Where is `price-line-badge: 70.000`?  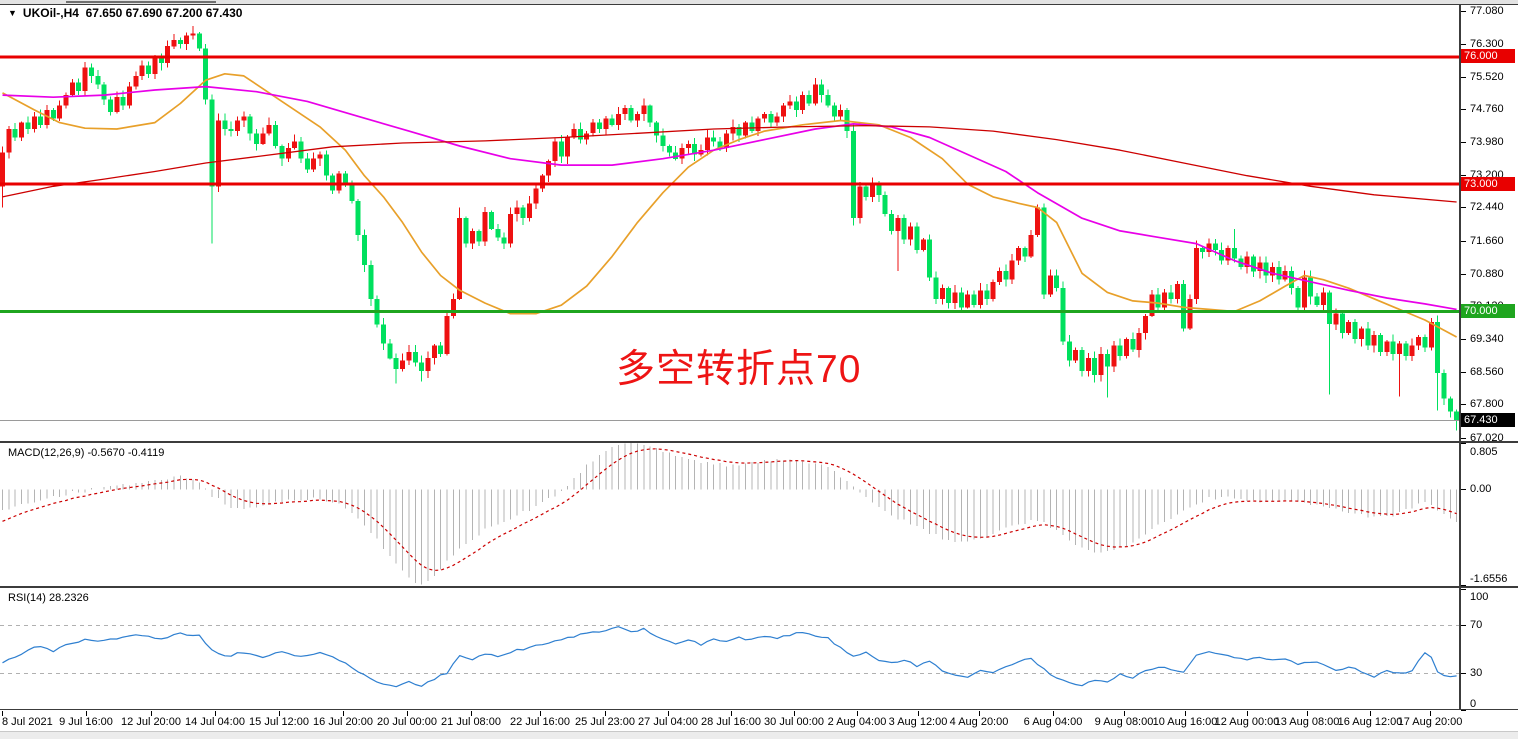 price-line-badge: 70.000 is located at coordinates (1488, 311).